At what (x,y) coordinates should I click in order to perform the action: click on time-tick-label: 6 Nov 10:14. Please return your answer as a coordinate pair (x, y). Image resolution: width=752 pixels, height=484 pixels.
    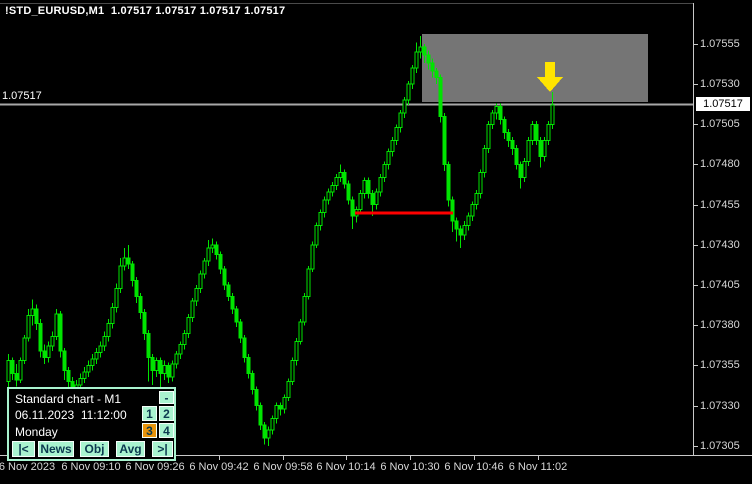
    Looking at the image, I should click on (346, 467).